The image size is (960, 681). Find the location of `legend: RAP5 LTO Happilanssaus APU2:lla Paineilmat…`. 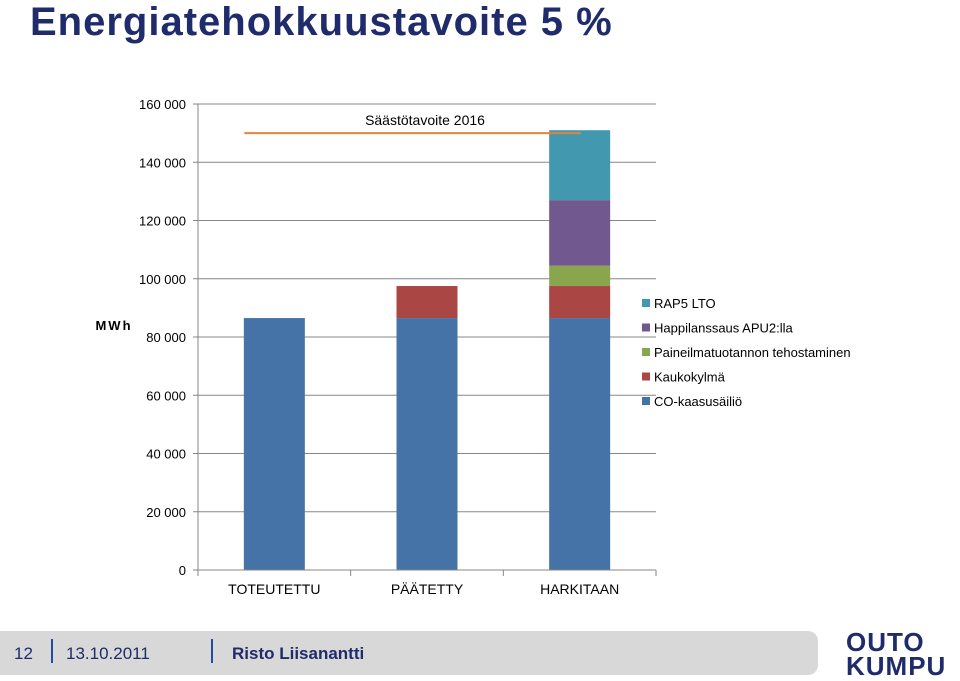

legend: RAP5 LTO Happilanssaus APU2:lla Paineilmat… is located at coordinates (746, 352).